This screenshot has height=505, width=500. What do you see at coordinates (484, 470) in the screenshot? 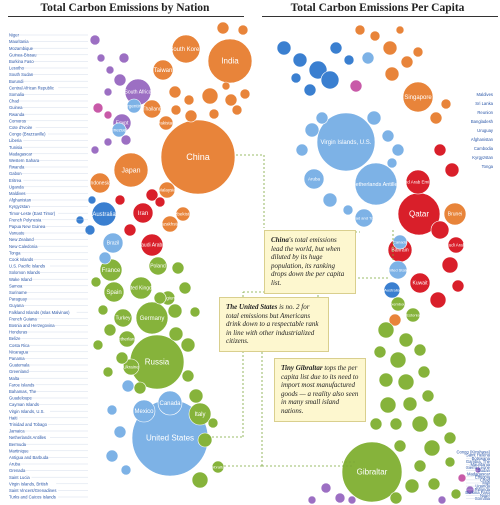
I see `right-list-item-6: Sudan` at bounding box center [484, 470].